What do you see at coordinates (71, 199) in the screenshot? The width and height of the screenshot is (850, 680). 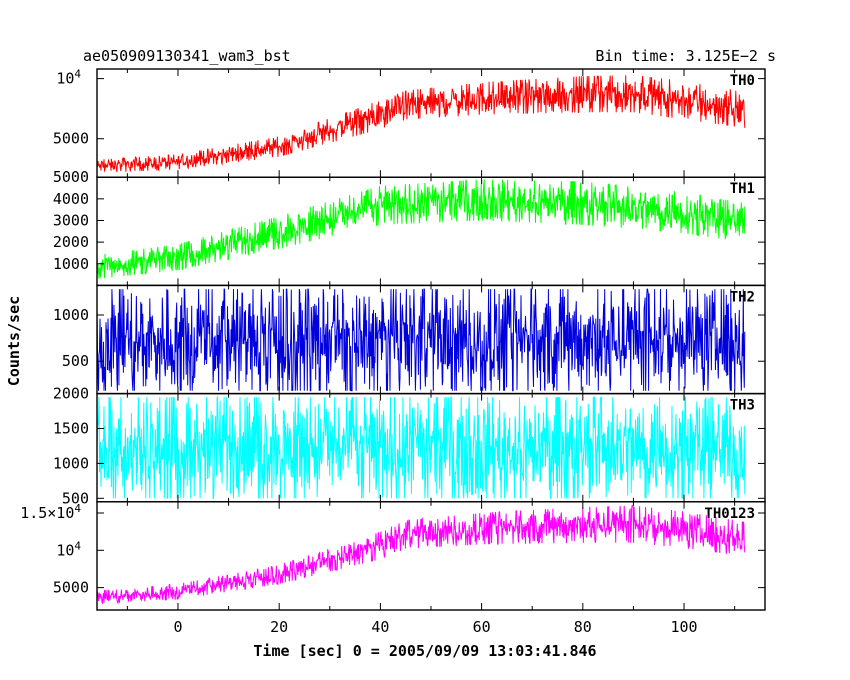 I see `y-tick-label: 4000` at bounding box center [71, 199].